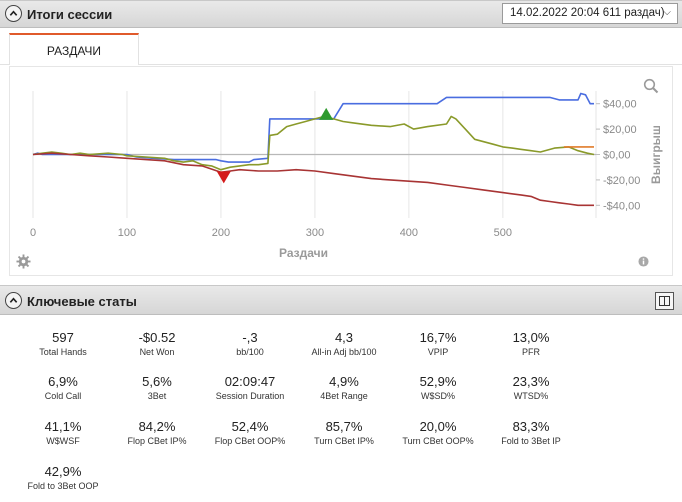 The image size is (682, 502). I want to click on x-tick-label: 100, so click(127, 233).